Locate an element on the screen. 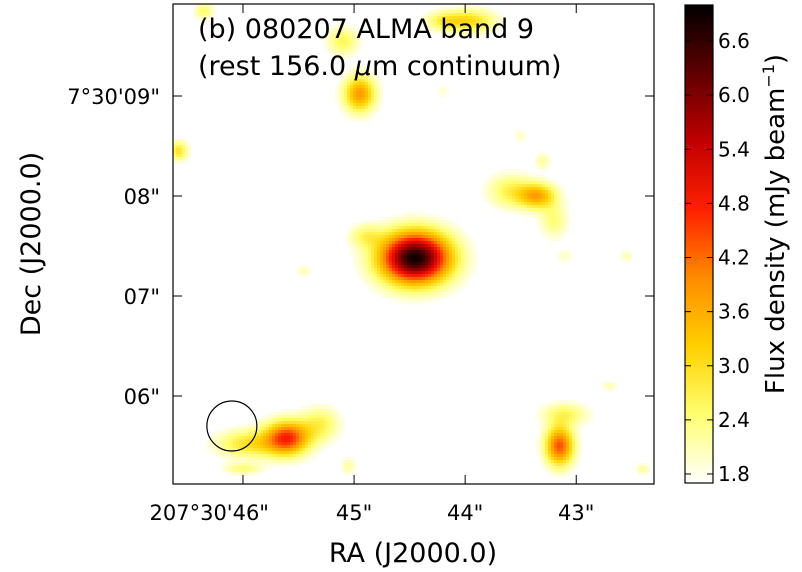 The image size is (802, 572). colorbar-tick-label: 2.4 is located at coordinates (734, 420).